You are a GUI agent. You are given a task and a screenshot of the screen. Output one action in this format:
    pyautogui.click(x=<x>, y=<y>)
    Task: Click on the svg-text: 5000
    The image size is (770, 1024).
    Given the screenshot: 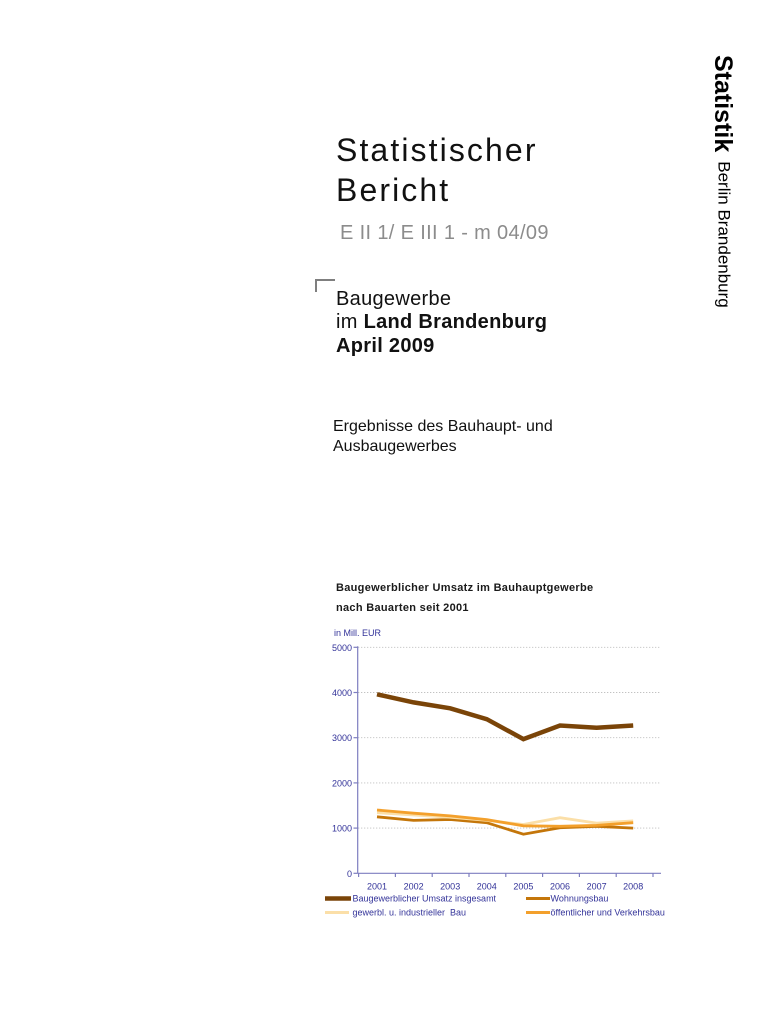 What is the action you would take?
    pyautogui.click(x=342, y=648)
    